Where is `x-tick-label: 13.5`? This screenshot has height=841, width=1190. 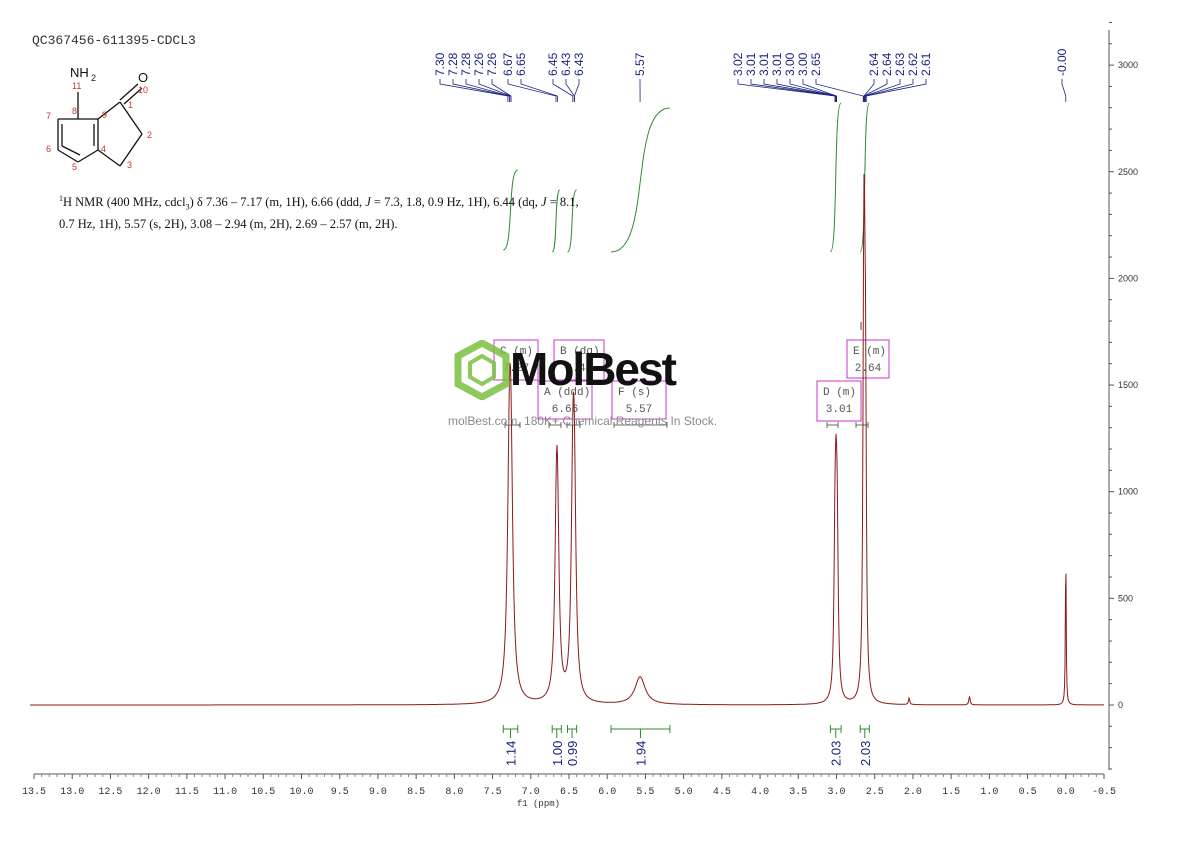 x-tick-label: 13.5 is located at coordinates (34, 792).